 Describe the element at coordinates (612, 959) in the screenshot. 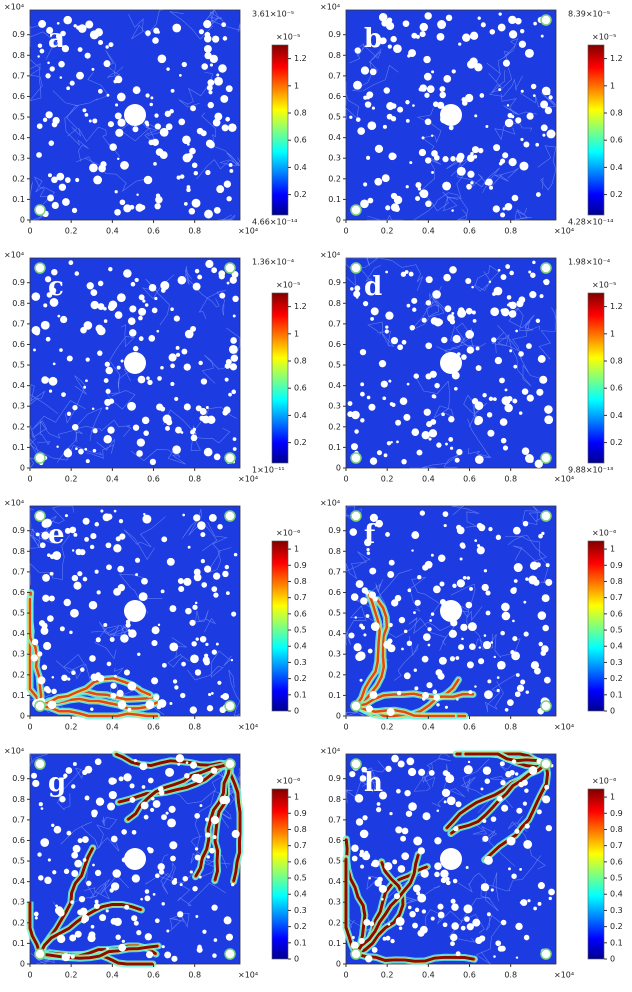

I see `colorbar-tick-label: 0` at that location.